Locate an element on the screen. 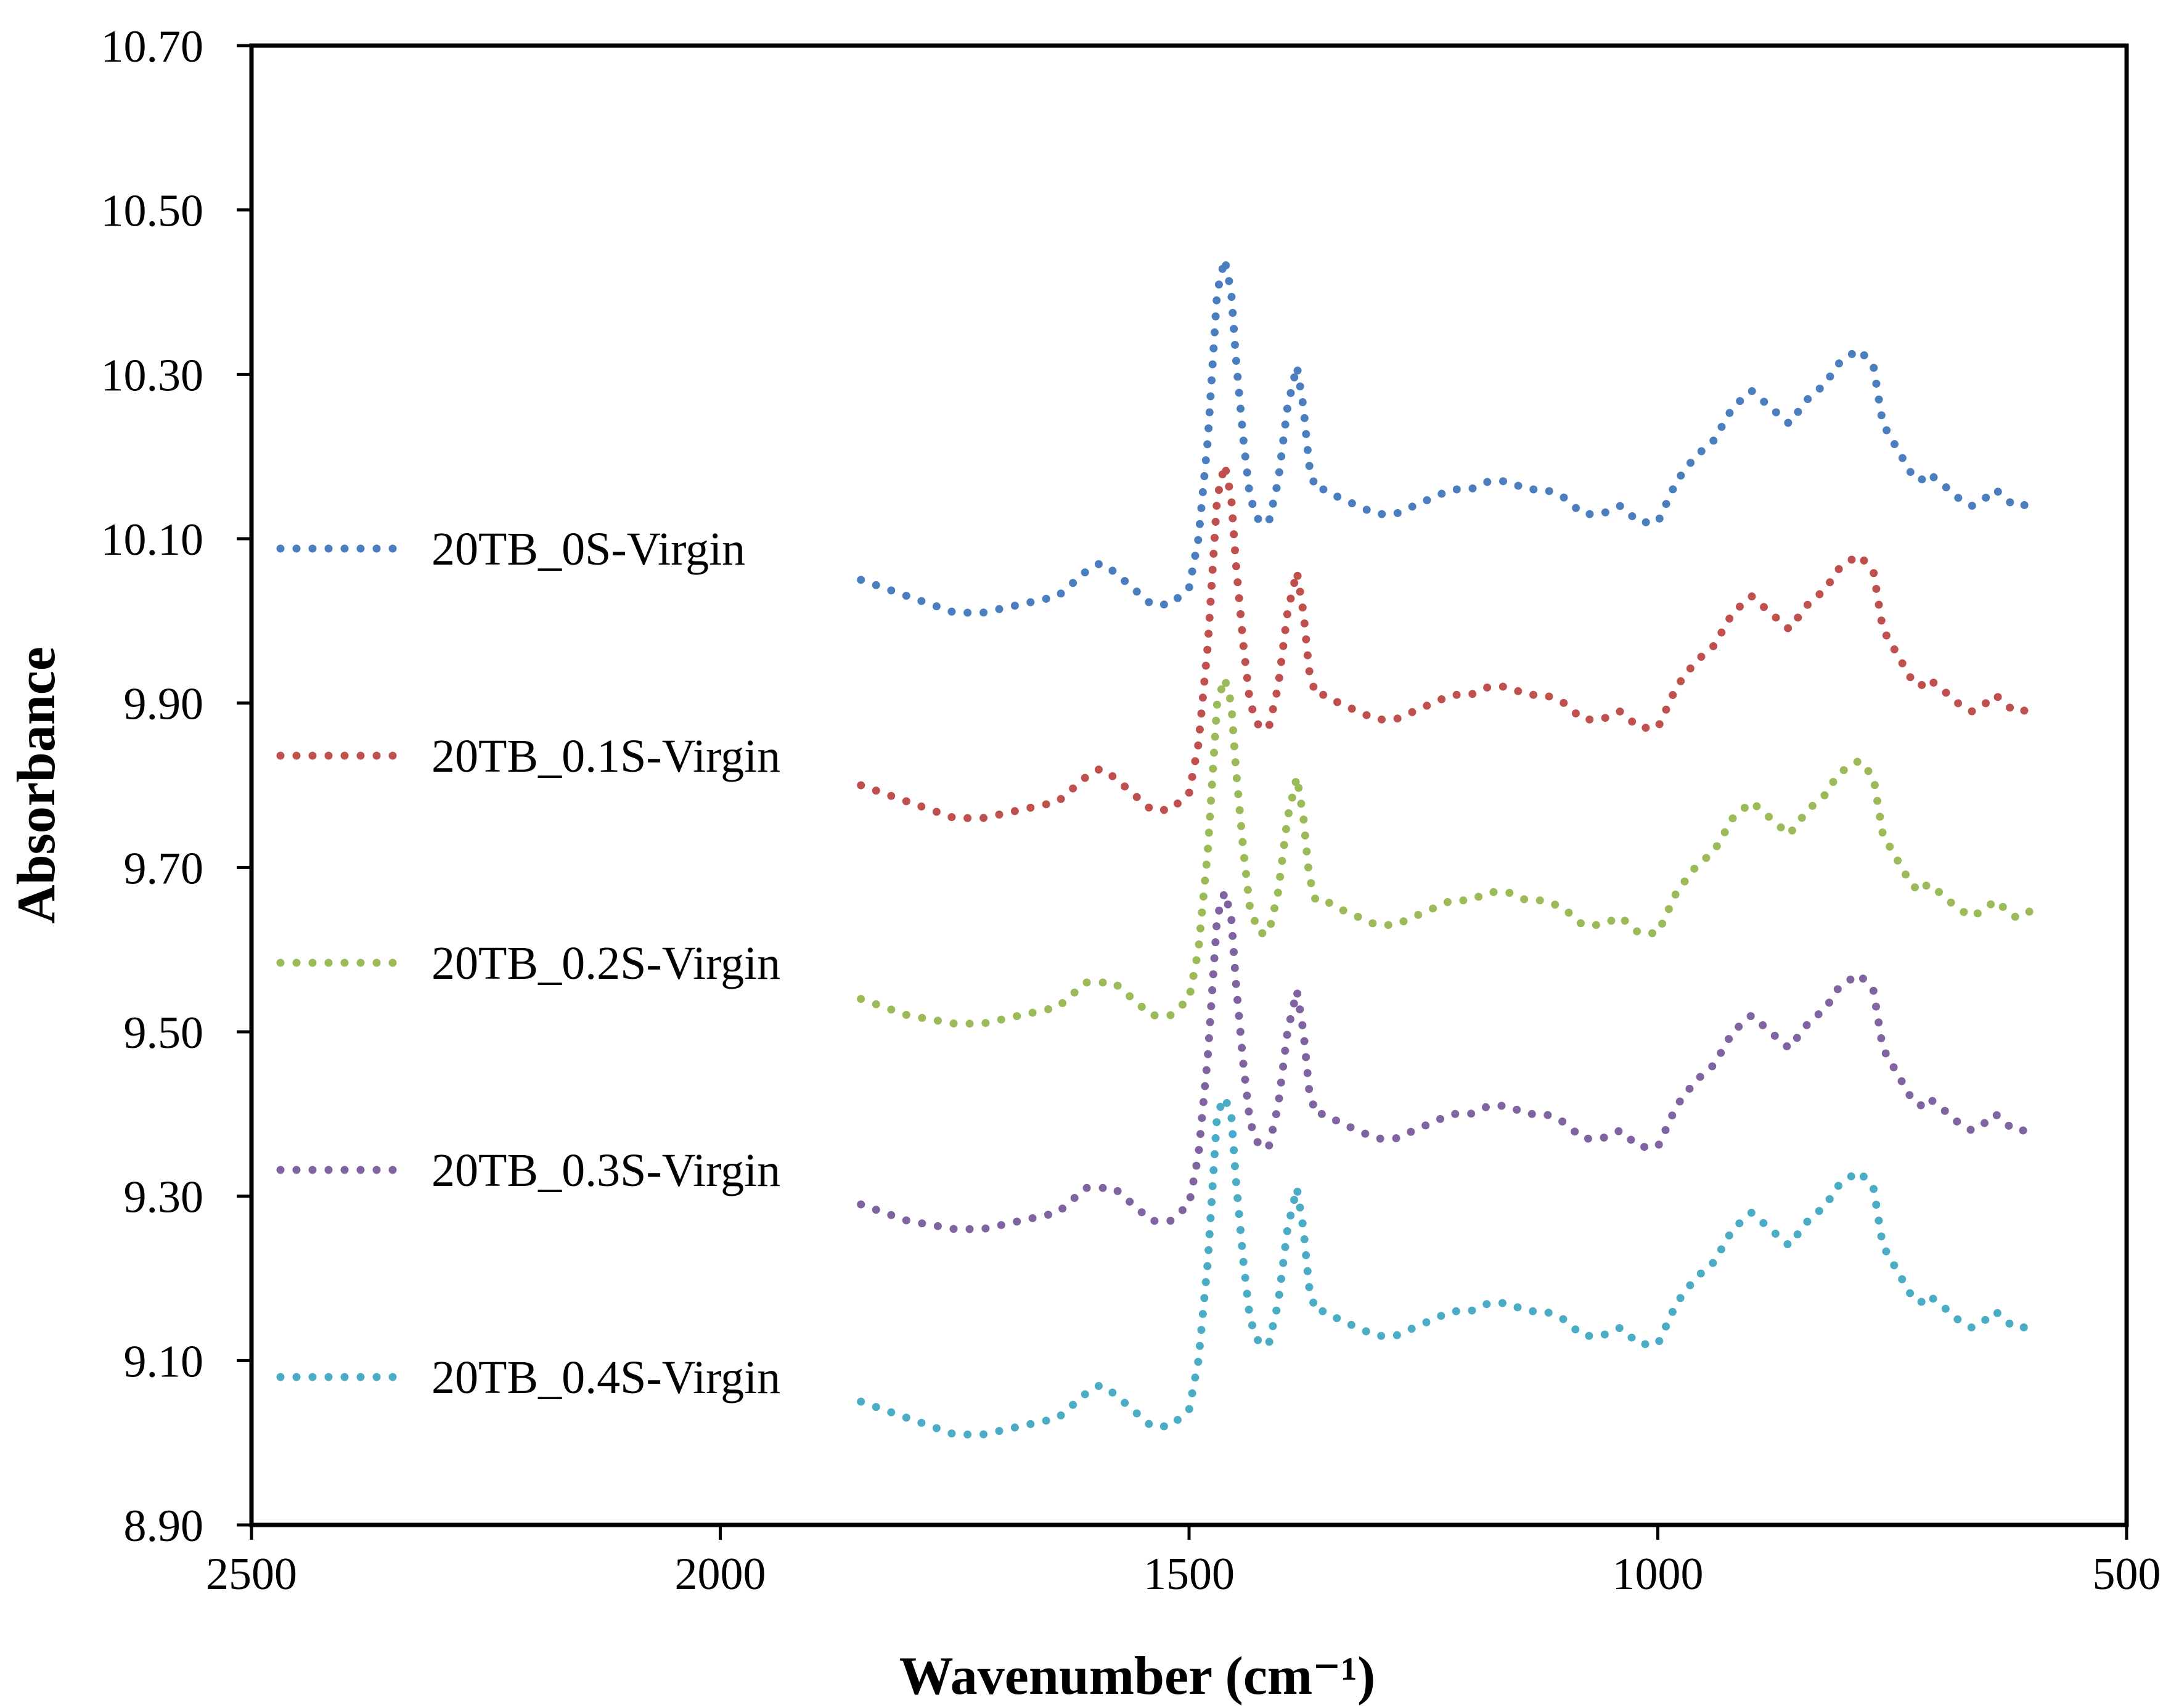 The width and height of the screenshot is (2179, 1708). legend-label: 20TB_0S-Virgin is located at coordinates (588, 549).